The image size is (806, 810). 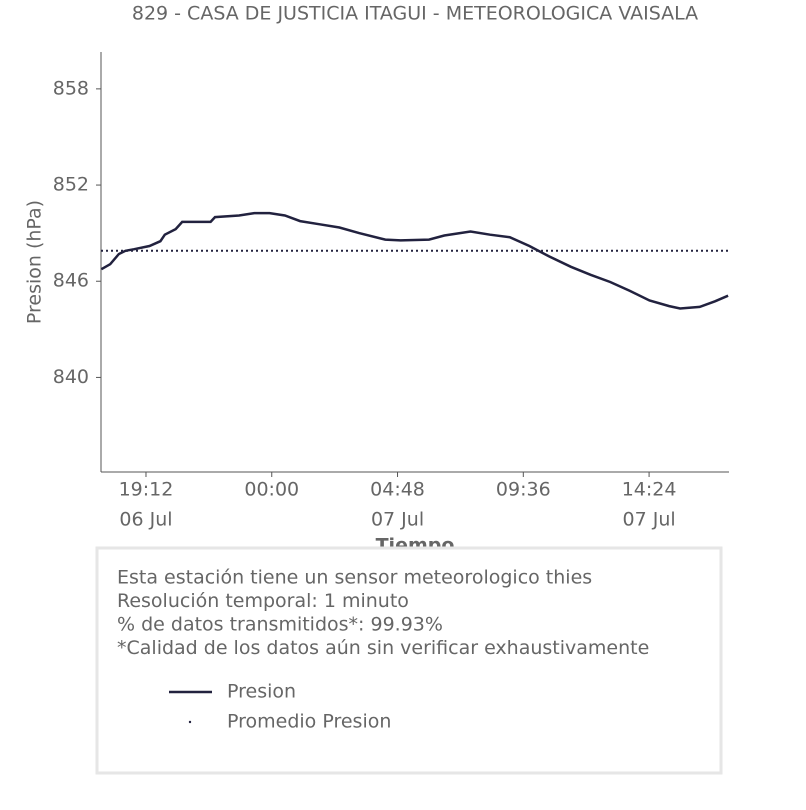 I want to click on legend-label: Presion, so click(x=261, y=692).